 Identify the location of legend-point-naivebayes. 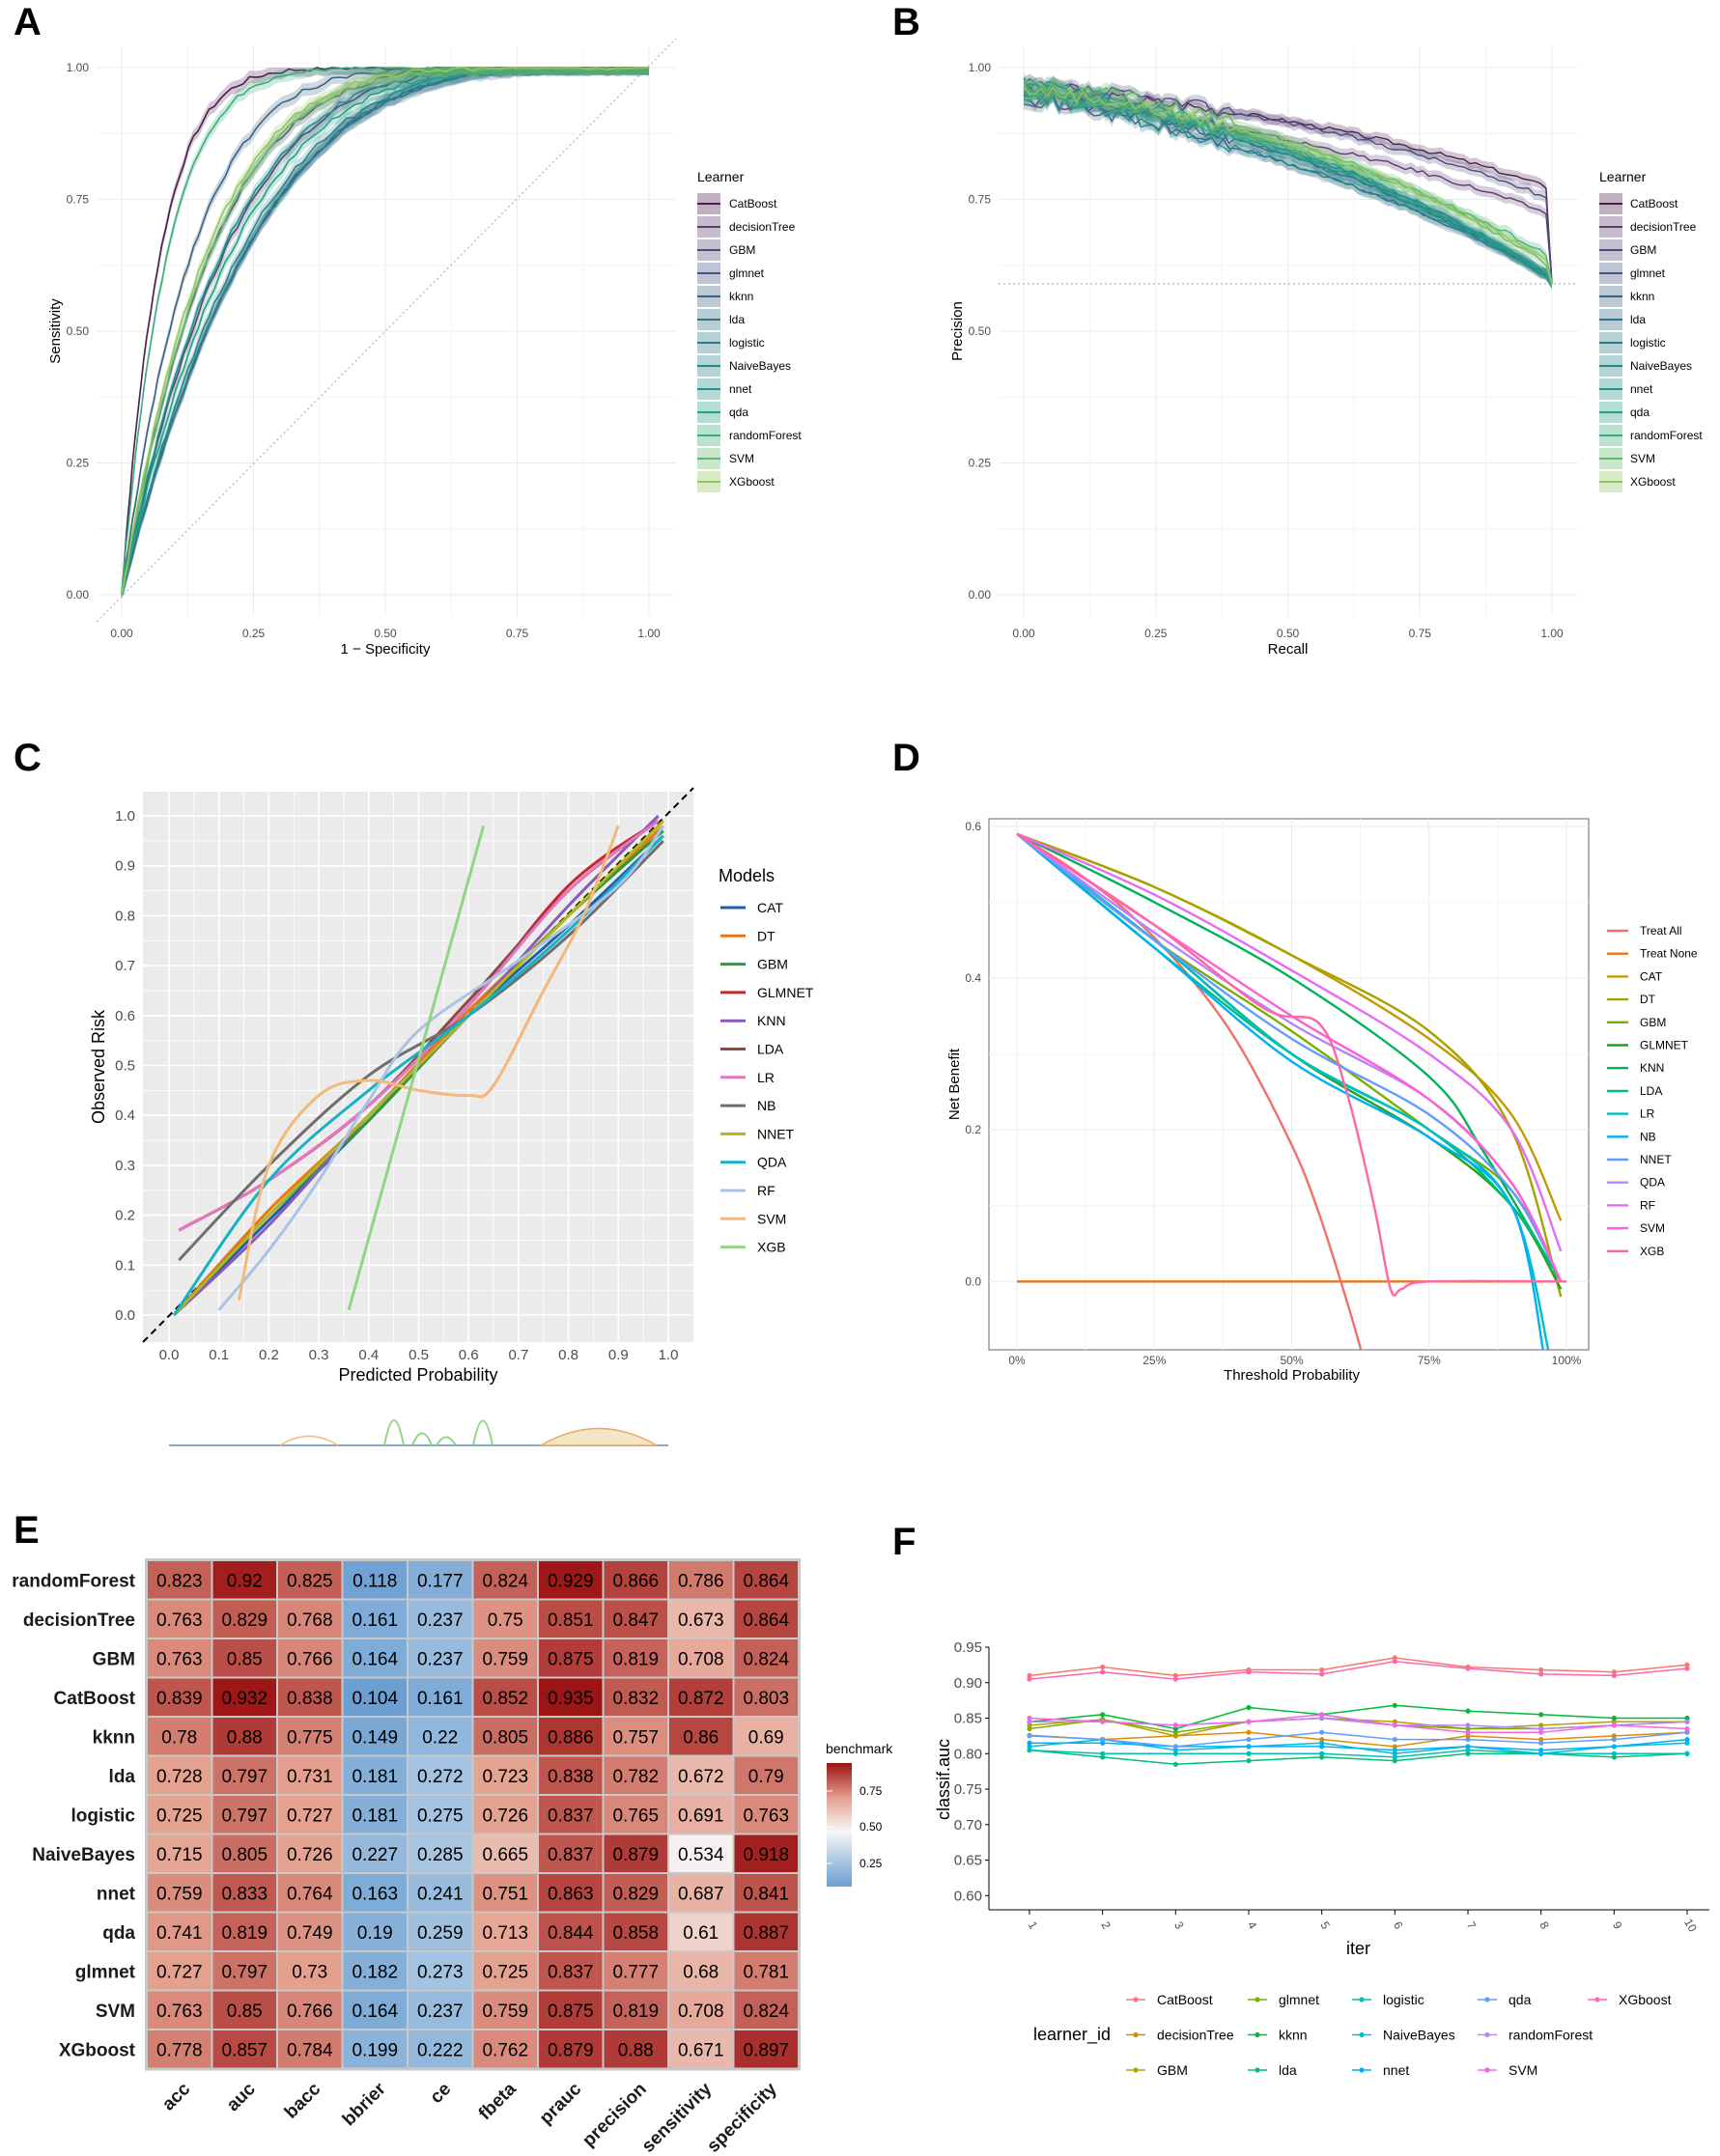
(1362, 2035).